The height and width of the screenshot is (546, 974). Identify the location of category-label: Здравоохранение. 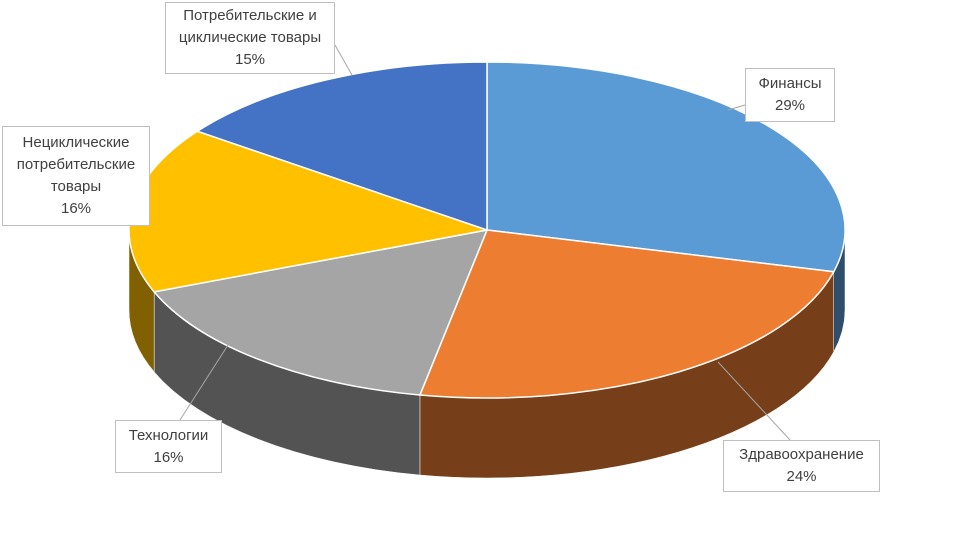
(801, 454).